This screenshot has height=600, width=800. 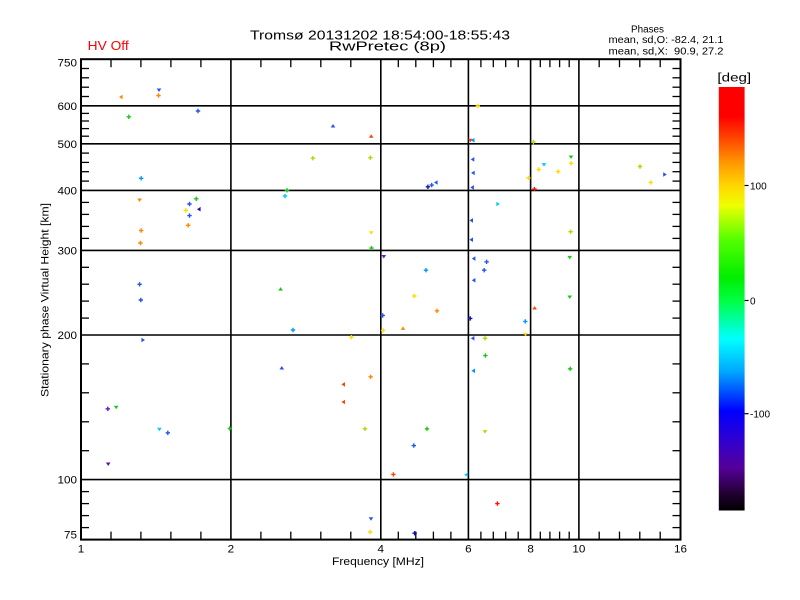 What do you see at coordinates (68, 145) in the screenshot?
I see `svg-text: 500` at bounding box center [68, 145].